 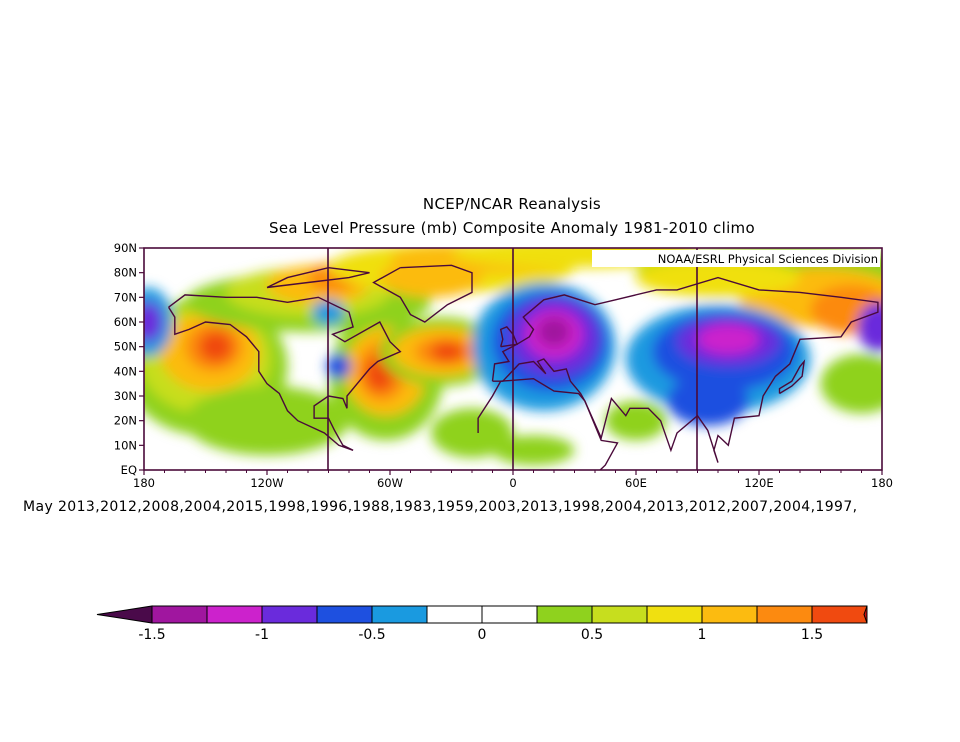 What do you see at coordinates (792, 377) in the screenshot?
I see `japan-coastline` at bounding box center [792, 377].